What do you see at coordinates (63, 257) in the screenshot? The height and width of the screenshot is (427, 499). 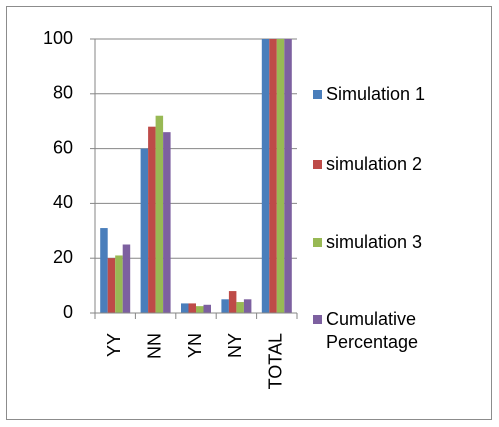 I see `y-tick-label: 20` at bounding box center [63, 257].